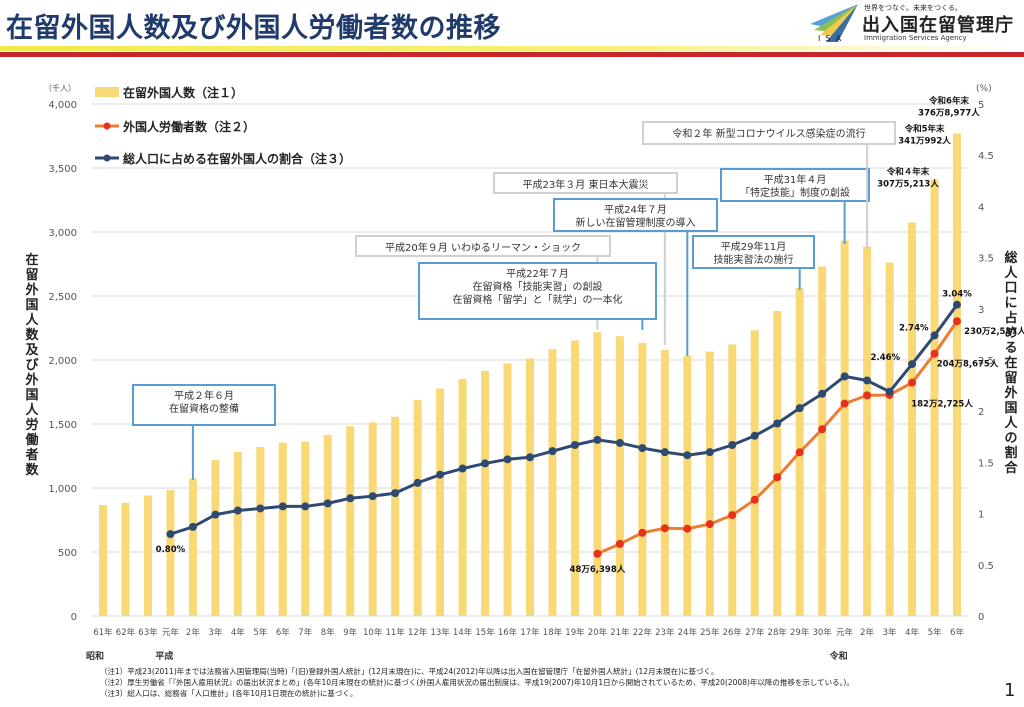 The width and height of the screenshot is (1024, 707). Describe the element at coordinates (938, 25) in the screenshot. I see `logo-name: 出入国在留管理庁` at that location.